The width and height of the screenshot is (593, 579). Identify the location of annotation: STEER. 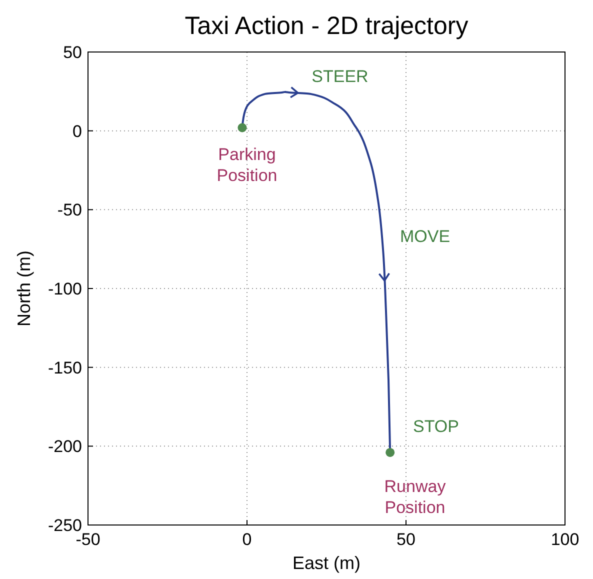
(340, 76).